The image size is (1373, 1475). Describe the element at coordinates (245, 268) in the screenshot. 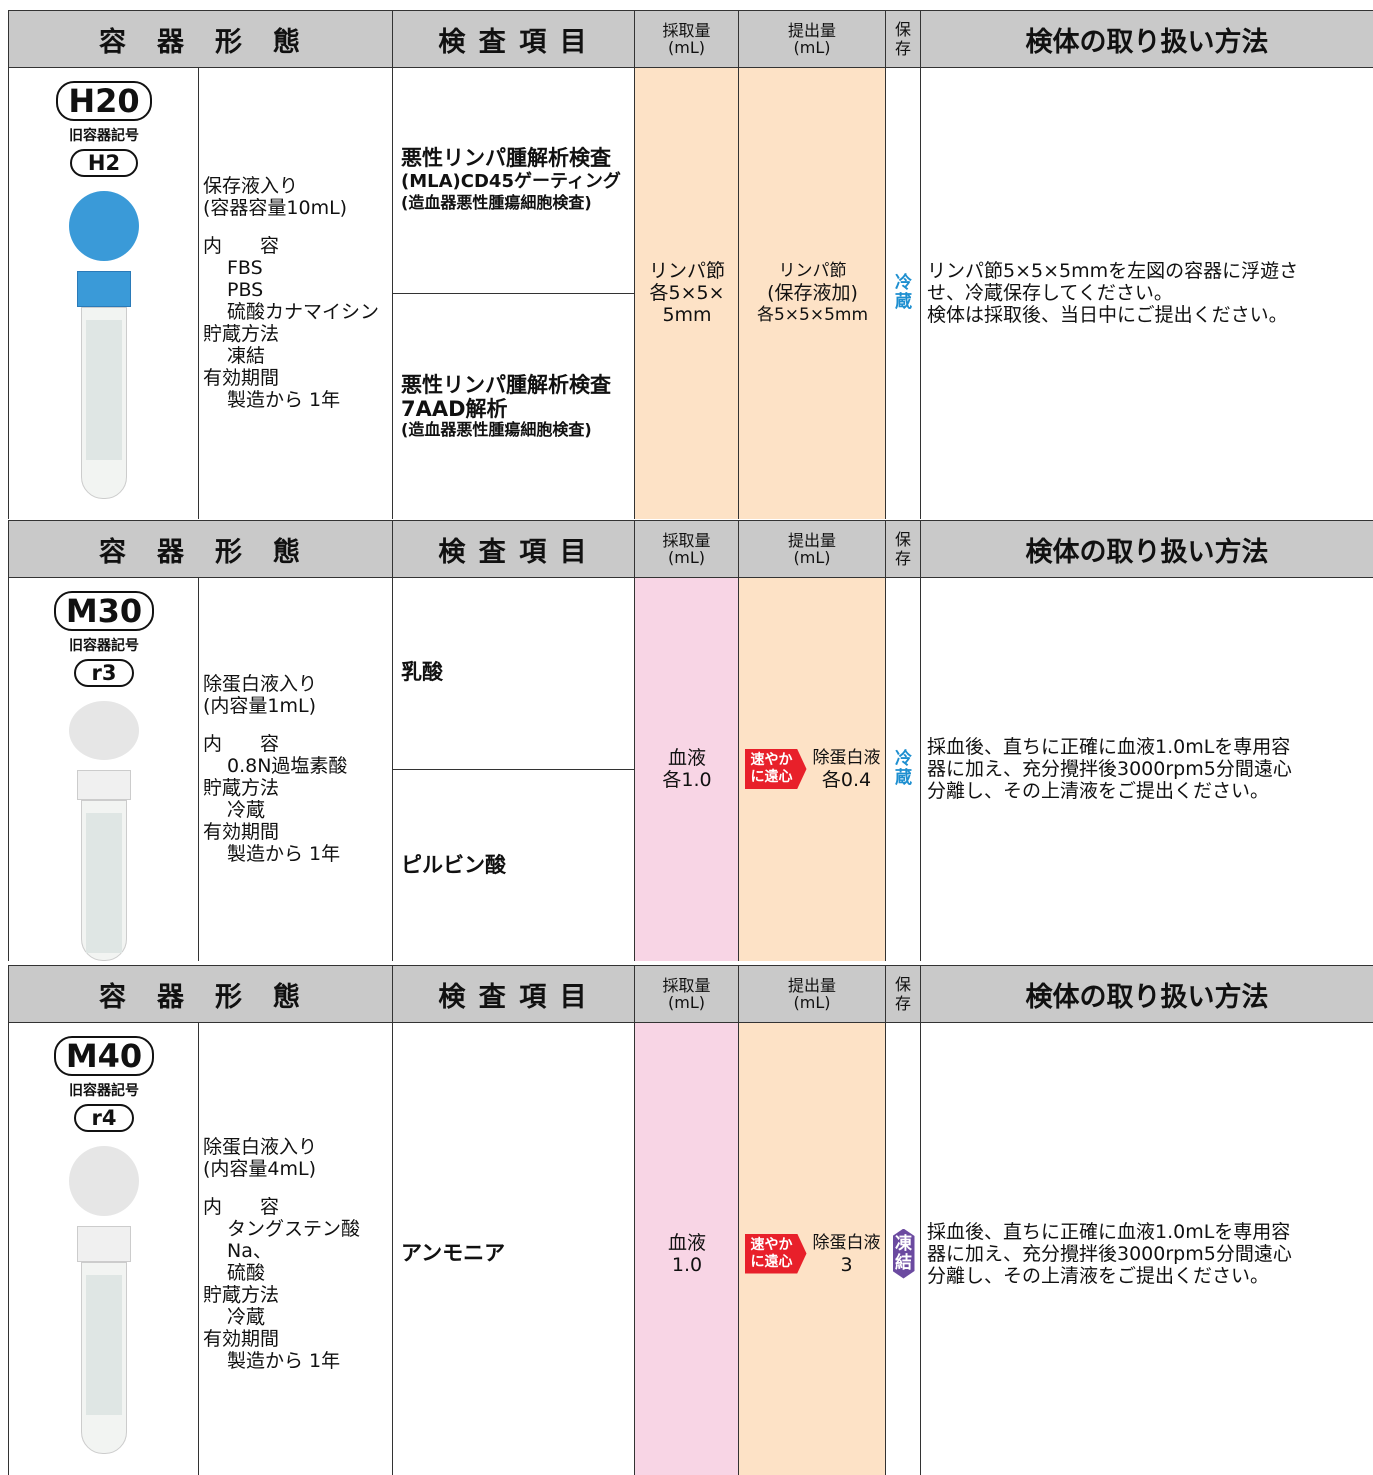

I see `description-value: FBS` at that location.